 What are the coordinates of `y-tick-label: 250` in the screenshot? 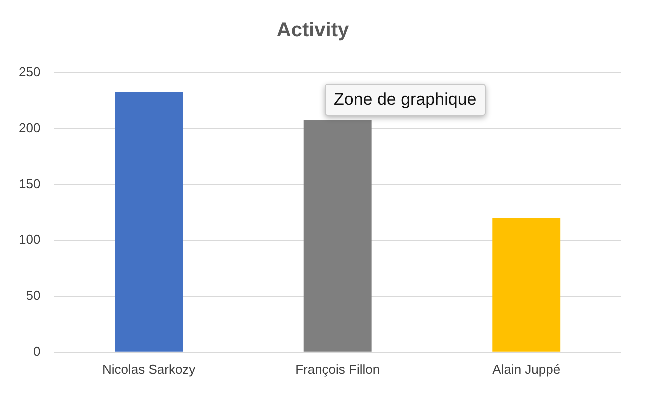 It's located at (29, 72).